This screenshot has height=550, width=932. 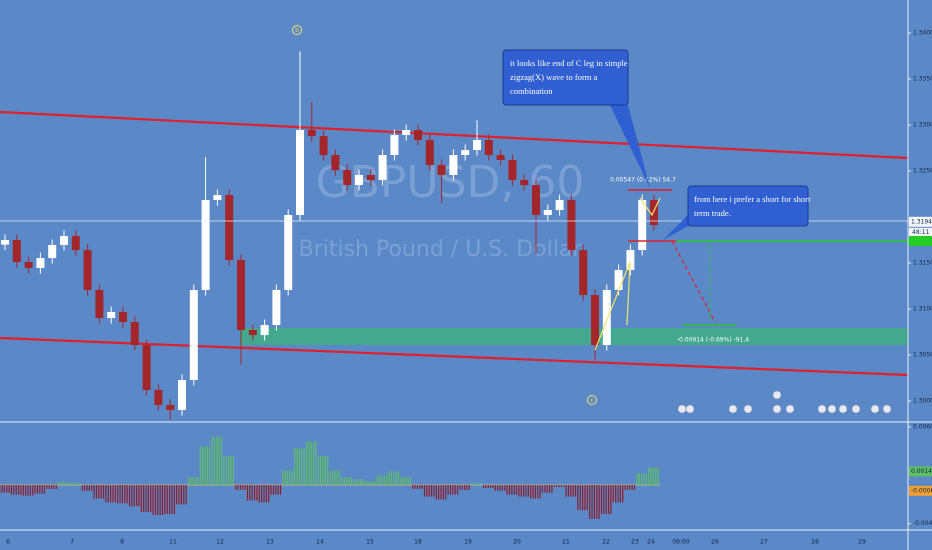 I want to click on target-badge, so click(x=920, y=241).